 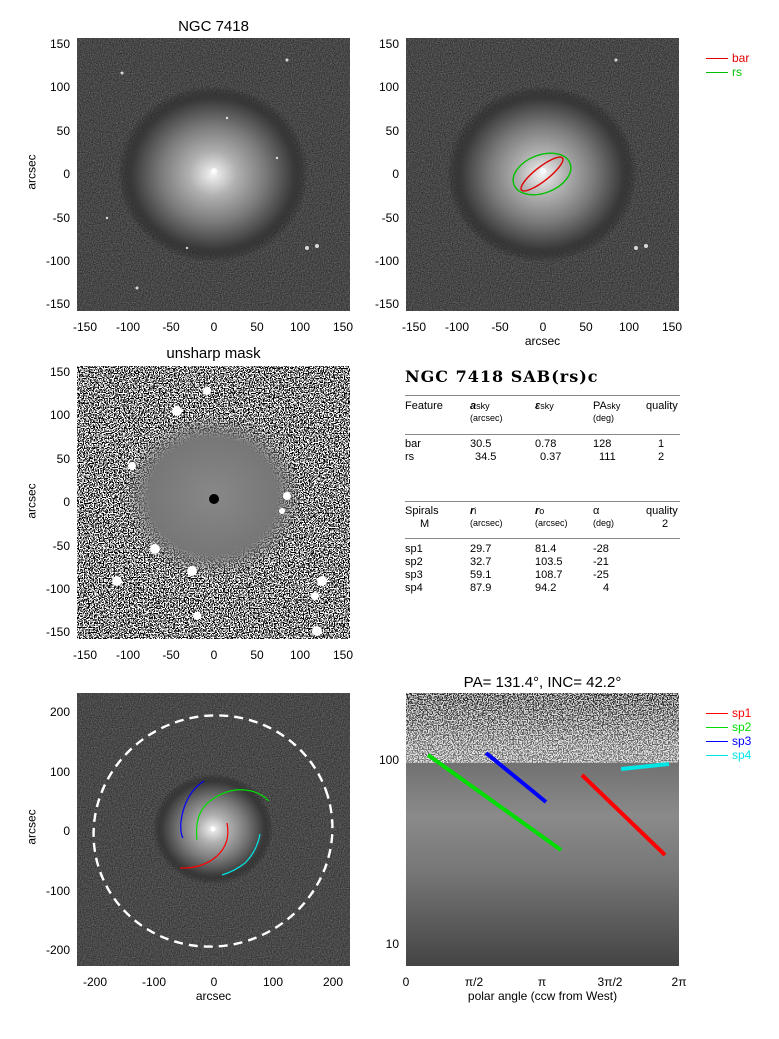 I want to click on row-name: sp3, so click(x=414, y=575).